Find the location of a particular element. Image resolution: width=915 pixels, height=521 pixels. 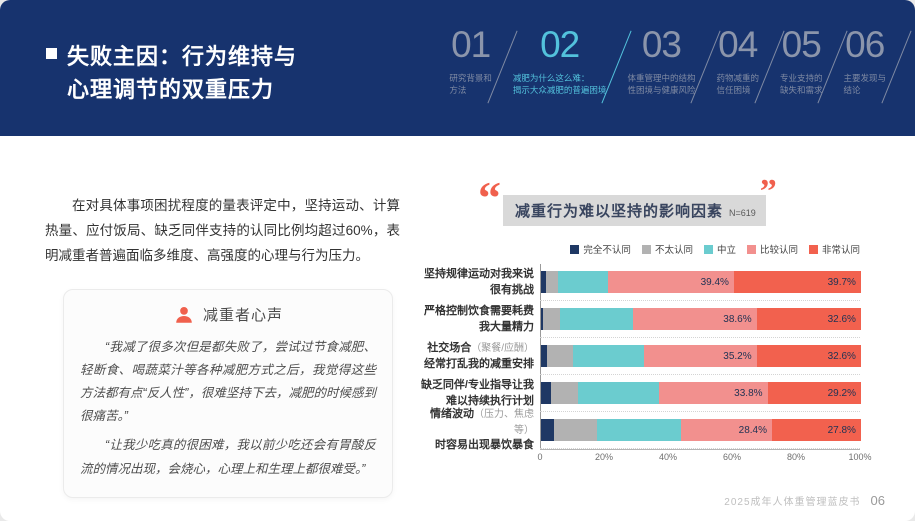

close-quote-icon: ” is located at coordinates (768, 191).